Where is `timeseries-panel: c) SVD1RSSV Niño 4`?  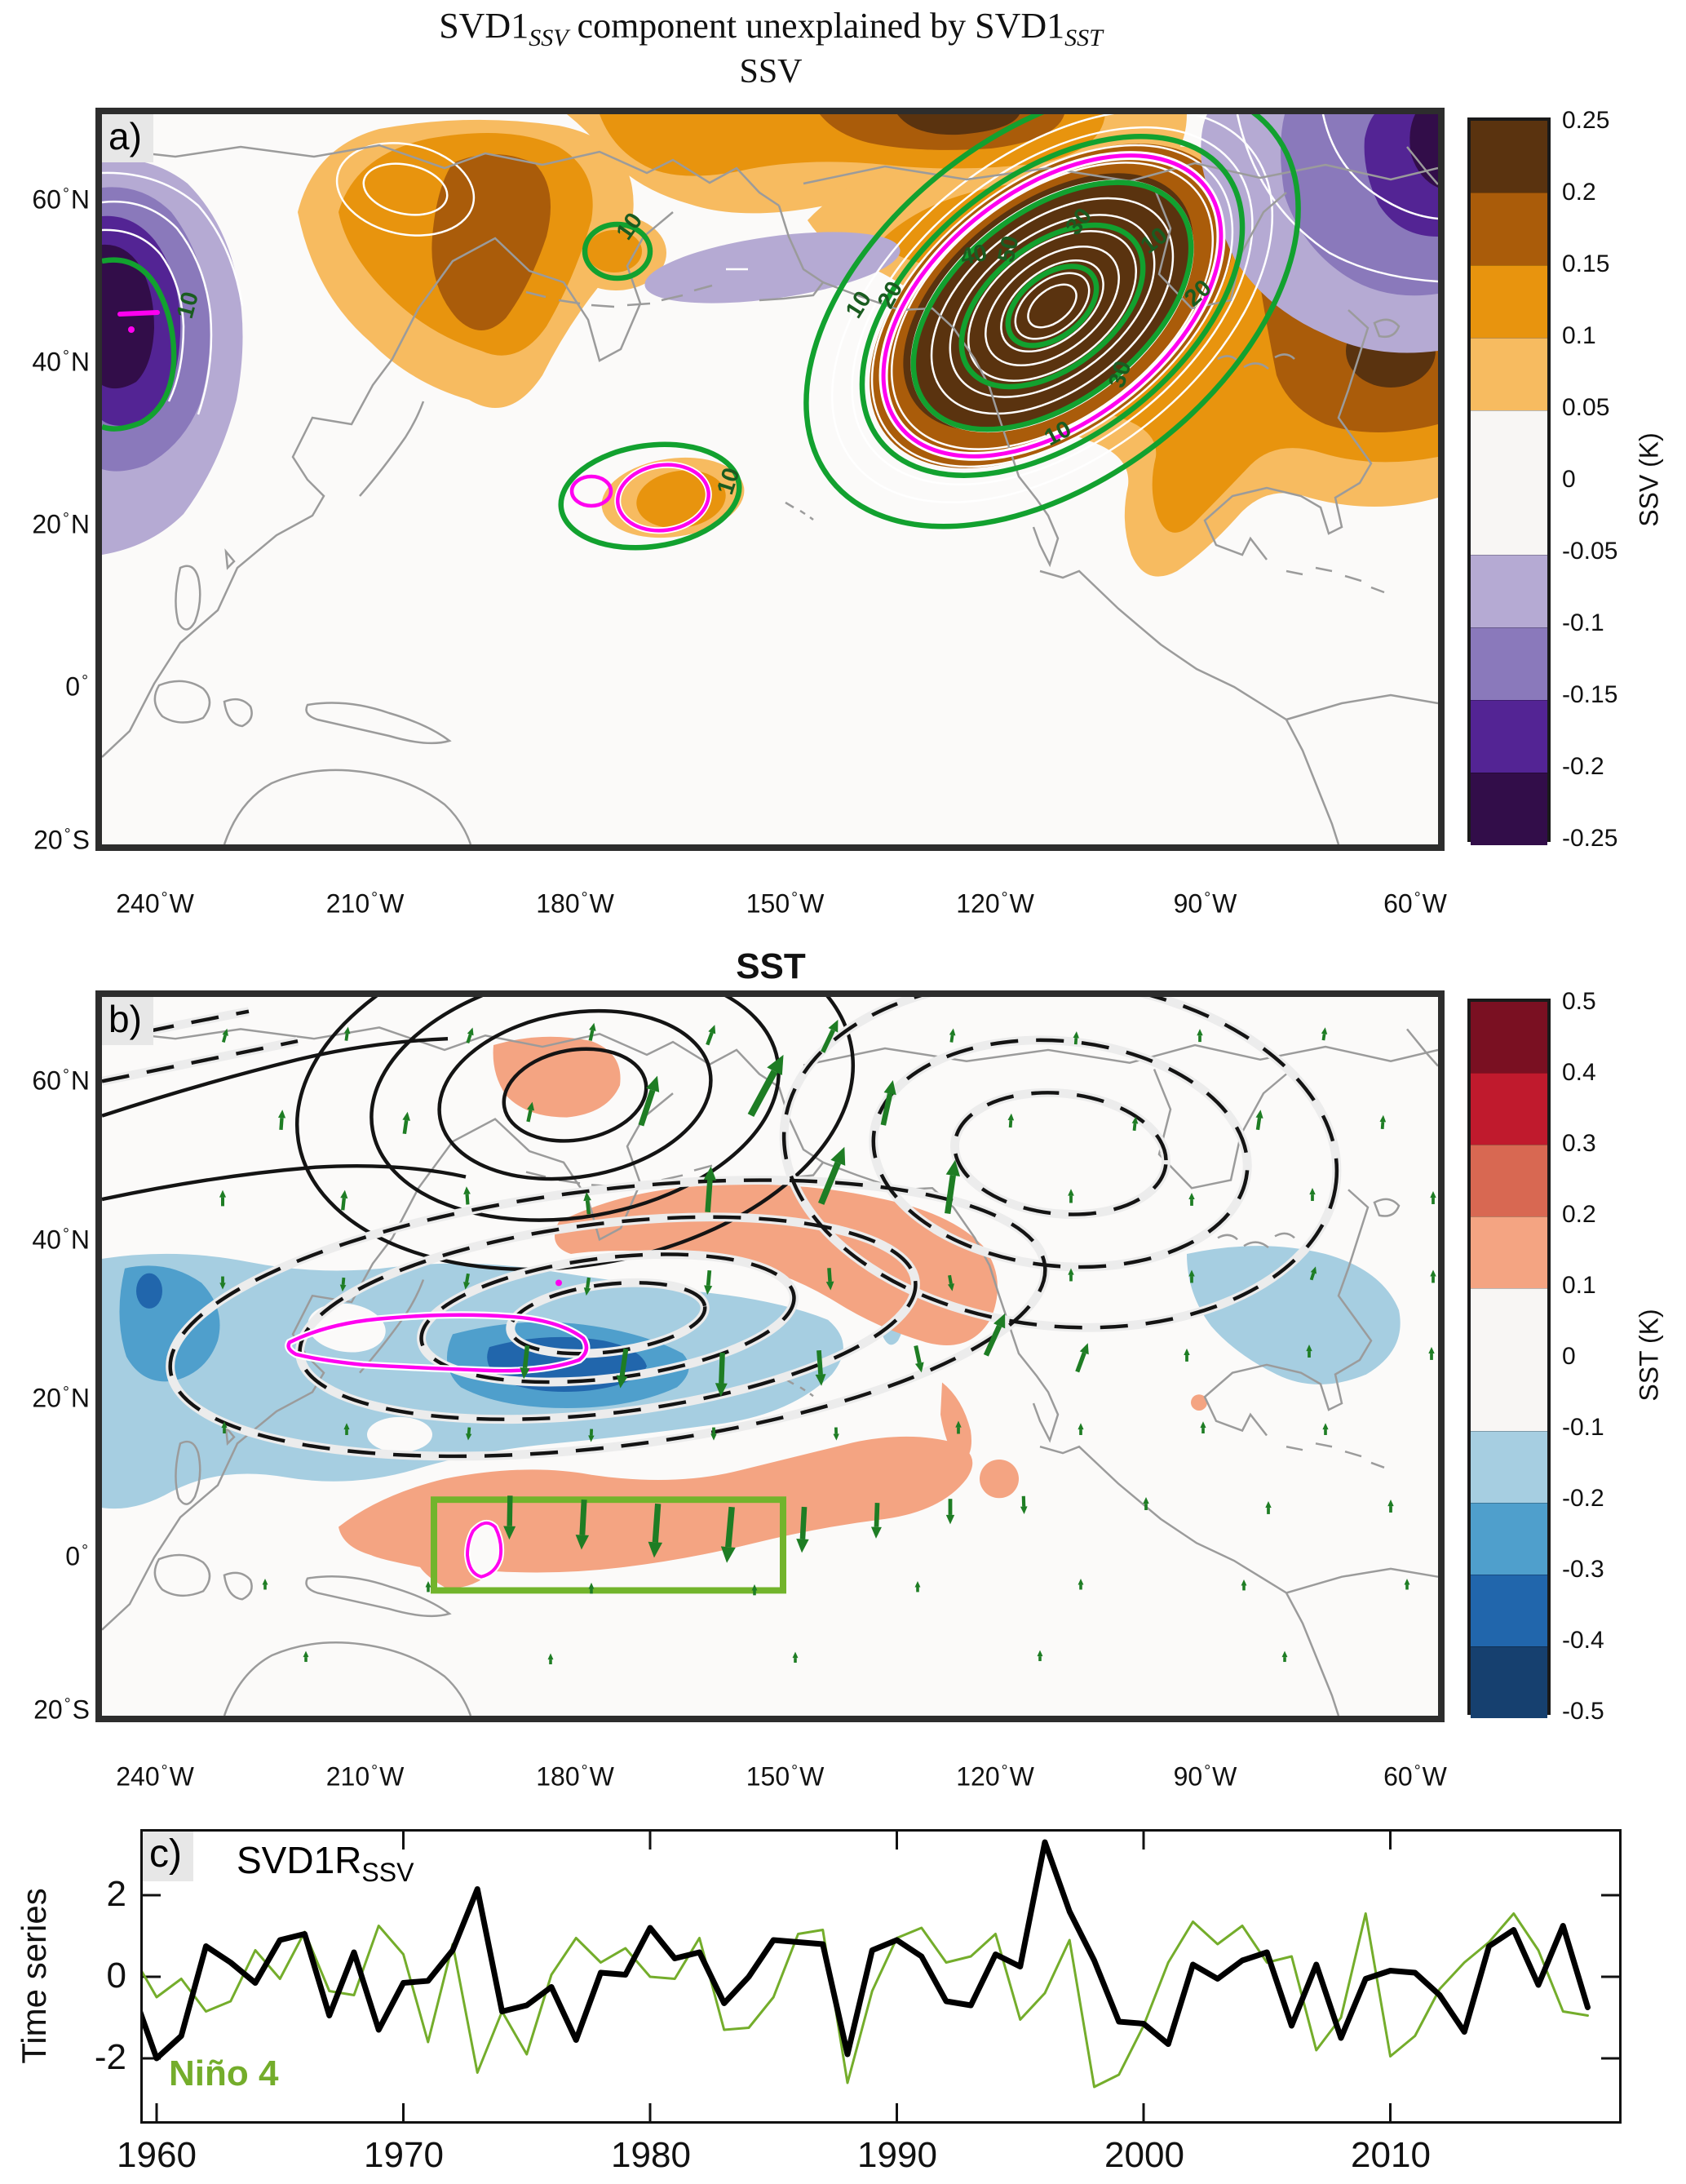
timeseries-panel: c) SVD1RSSV Niño 4 is located at coordinates (881, 1977).